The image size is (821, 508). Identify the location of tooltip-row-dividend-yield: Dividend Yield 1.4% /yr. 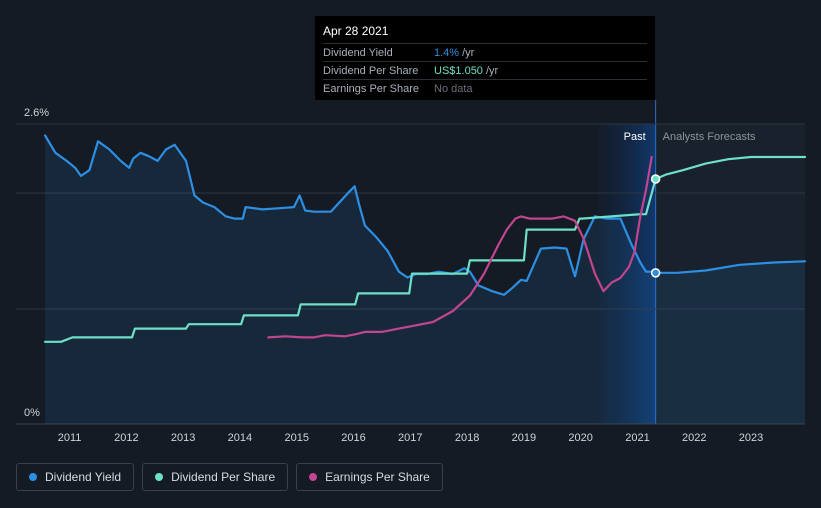
(485, 52).